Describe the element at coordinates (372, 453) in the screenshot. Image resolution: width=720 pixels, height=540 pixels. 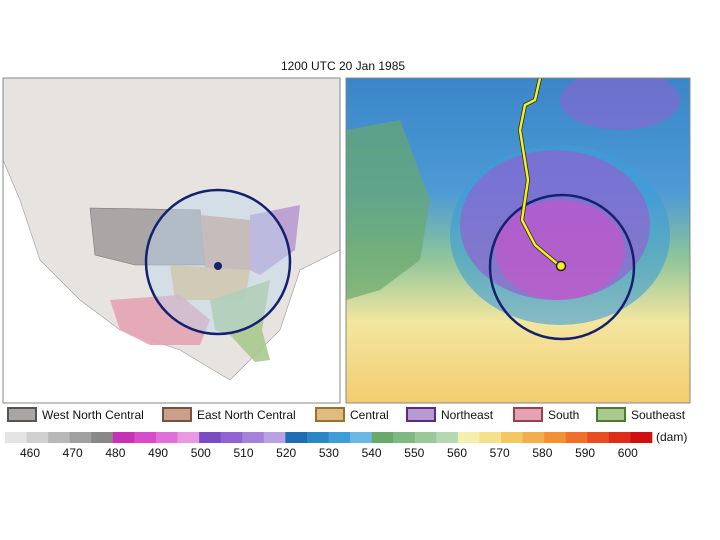
I see `colorbar-tick-label: 540` at that location.